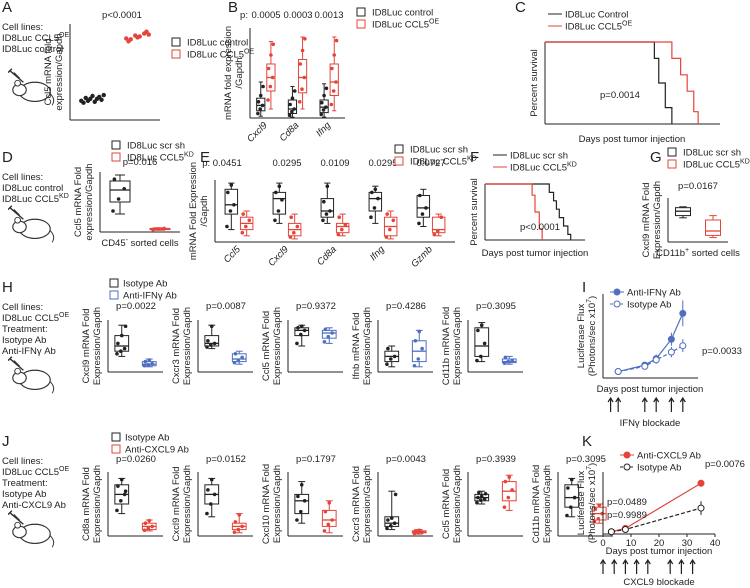 Image resolution: width=750 pixels, height=588 pixels. What do you see at coordinates (150, 296) in the screenshot?
I see `legend-label: Anti-IFNγ Ab` at bounding box center [150, 296].